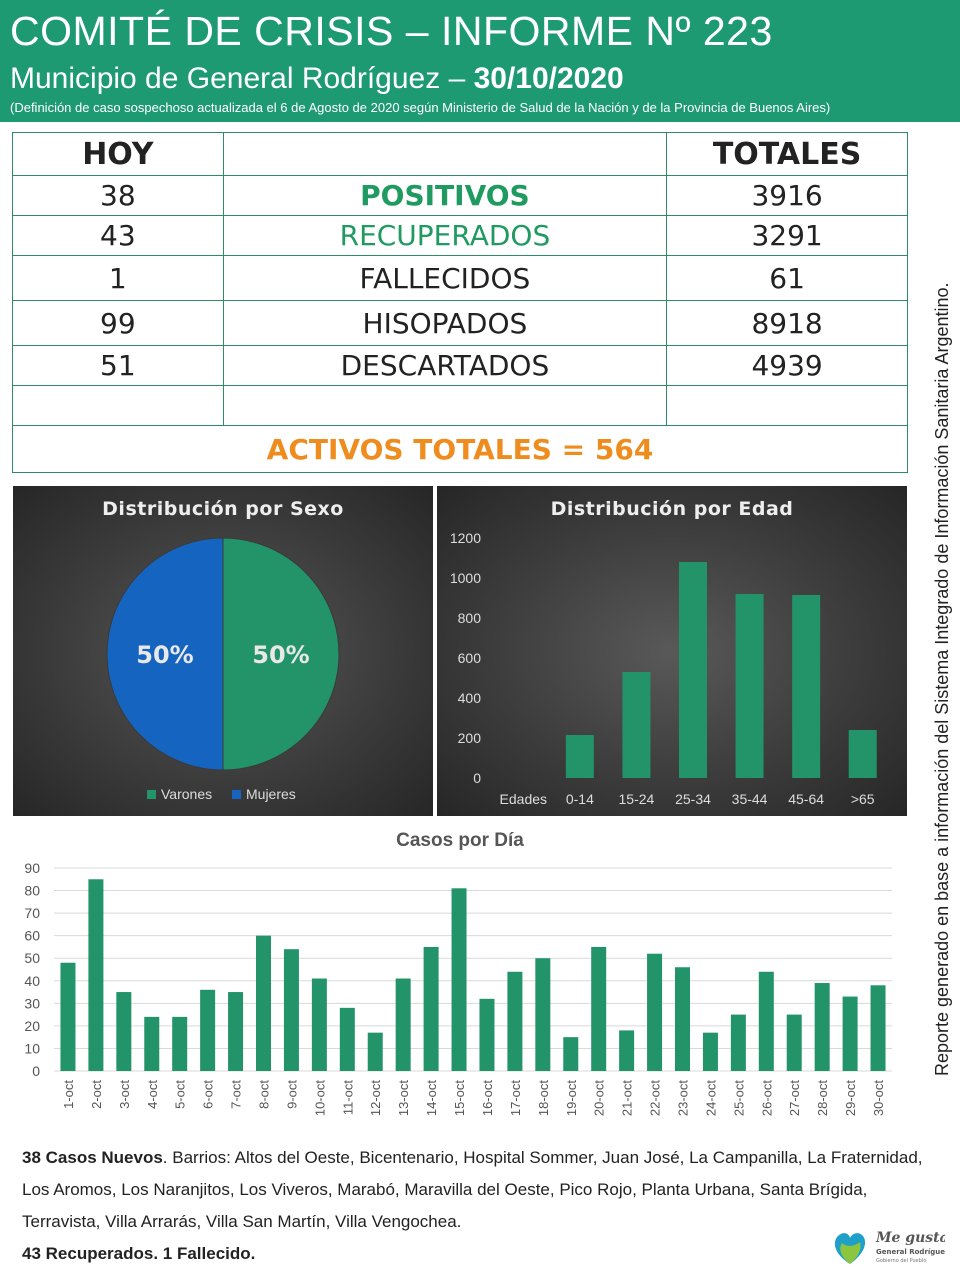 The image size is (960, 1280). I want to click on day-bar-14-oct, so click(431, 1008).